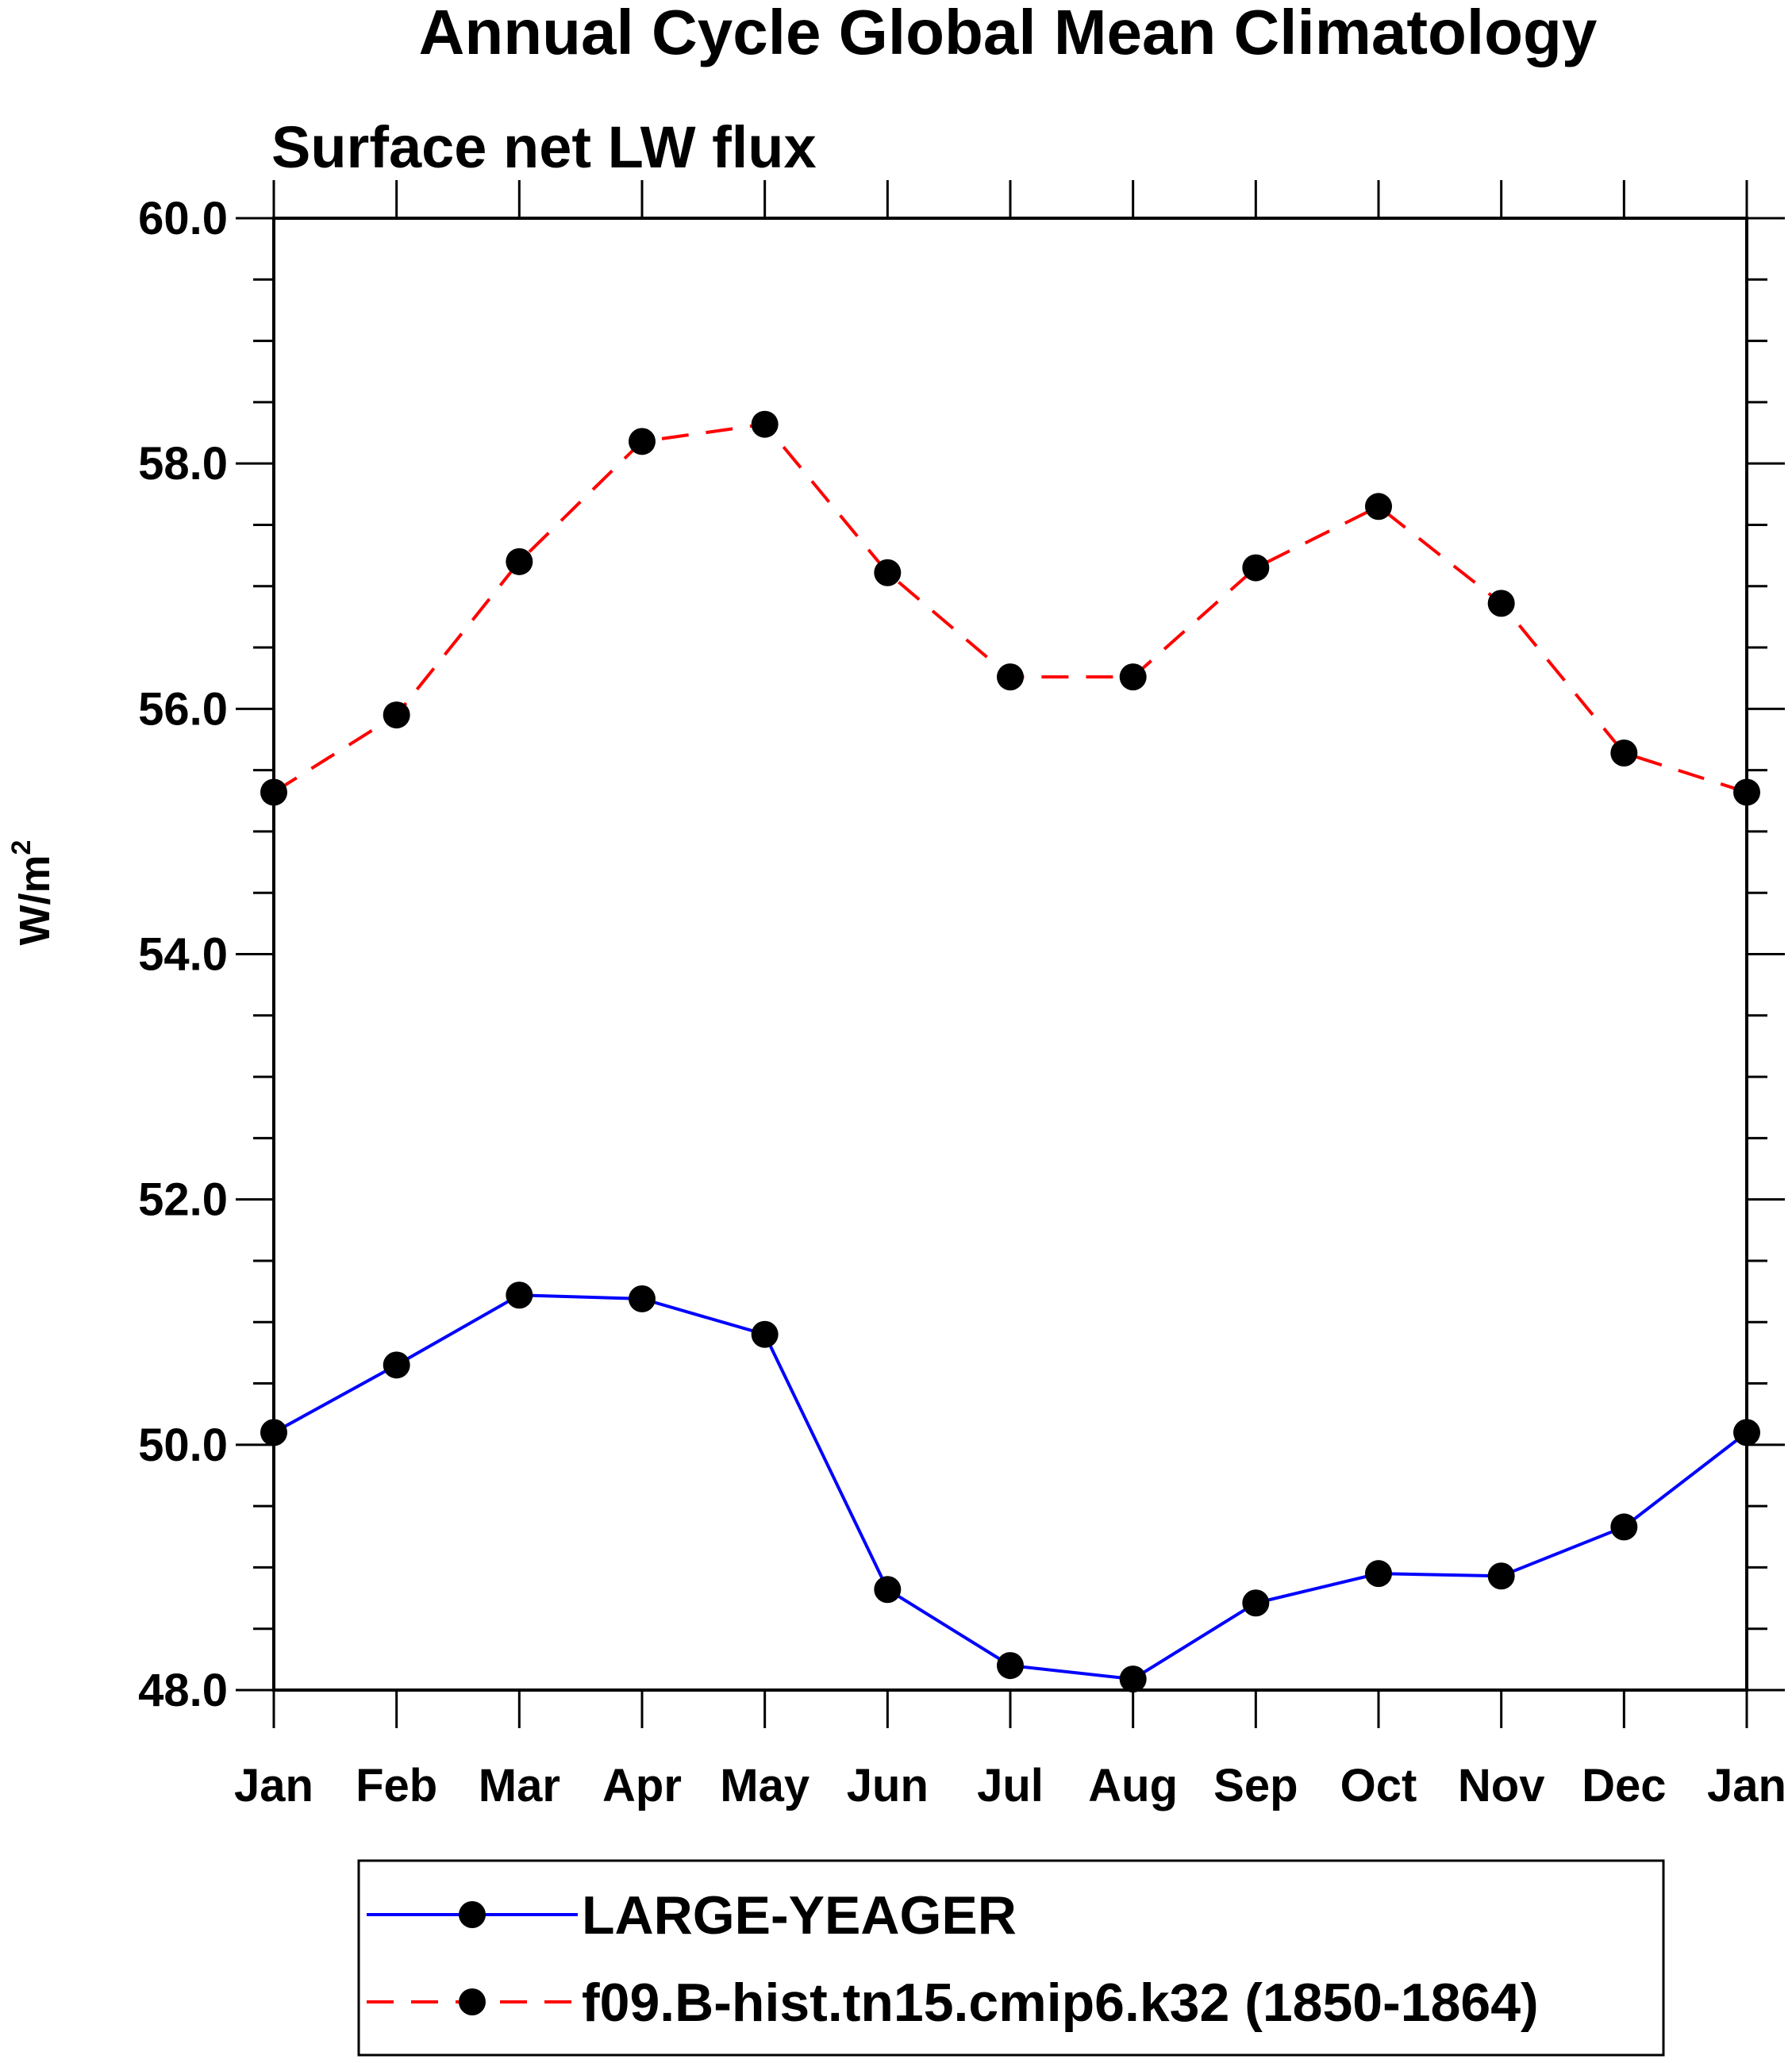 This screenshot has width=1792, height=2063. Describe the element at coordinates (888, 1785) in the screenshot. I see `x-tick-label-jun: Jun` at that location.